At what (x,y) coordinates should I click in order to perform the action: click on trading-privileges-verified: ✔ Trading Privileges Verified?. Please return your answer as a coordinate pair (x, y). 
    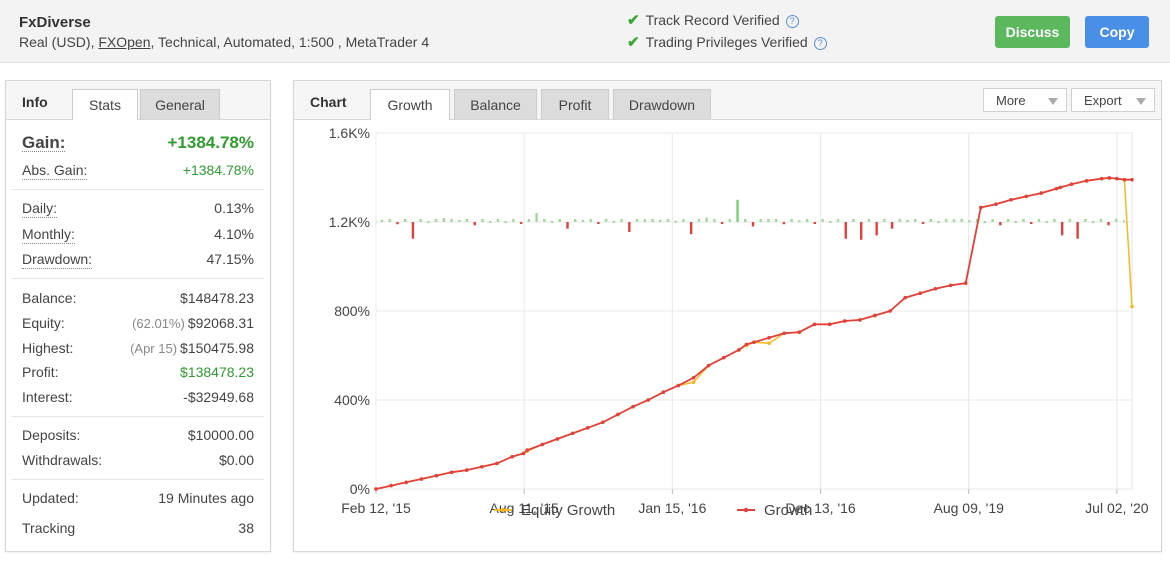
    Looking at the image, I should click on (727, 42).